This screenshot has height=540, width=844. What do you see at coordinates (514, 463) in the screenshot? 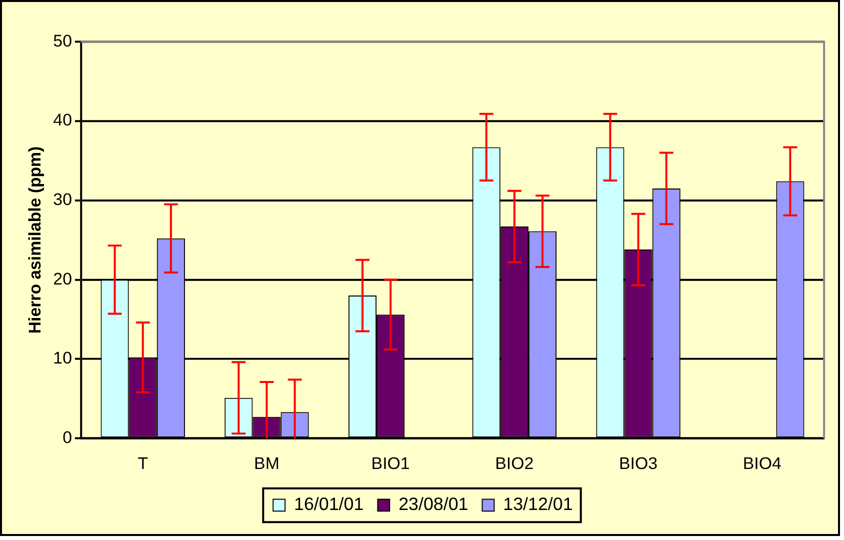
I see `x-tick-label: BIO2` at bounding box center [514, 463].